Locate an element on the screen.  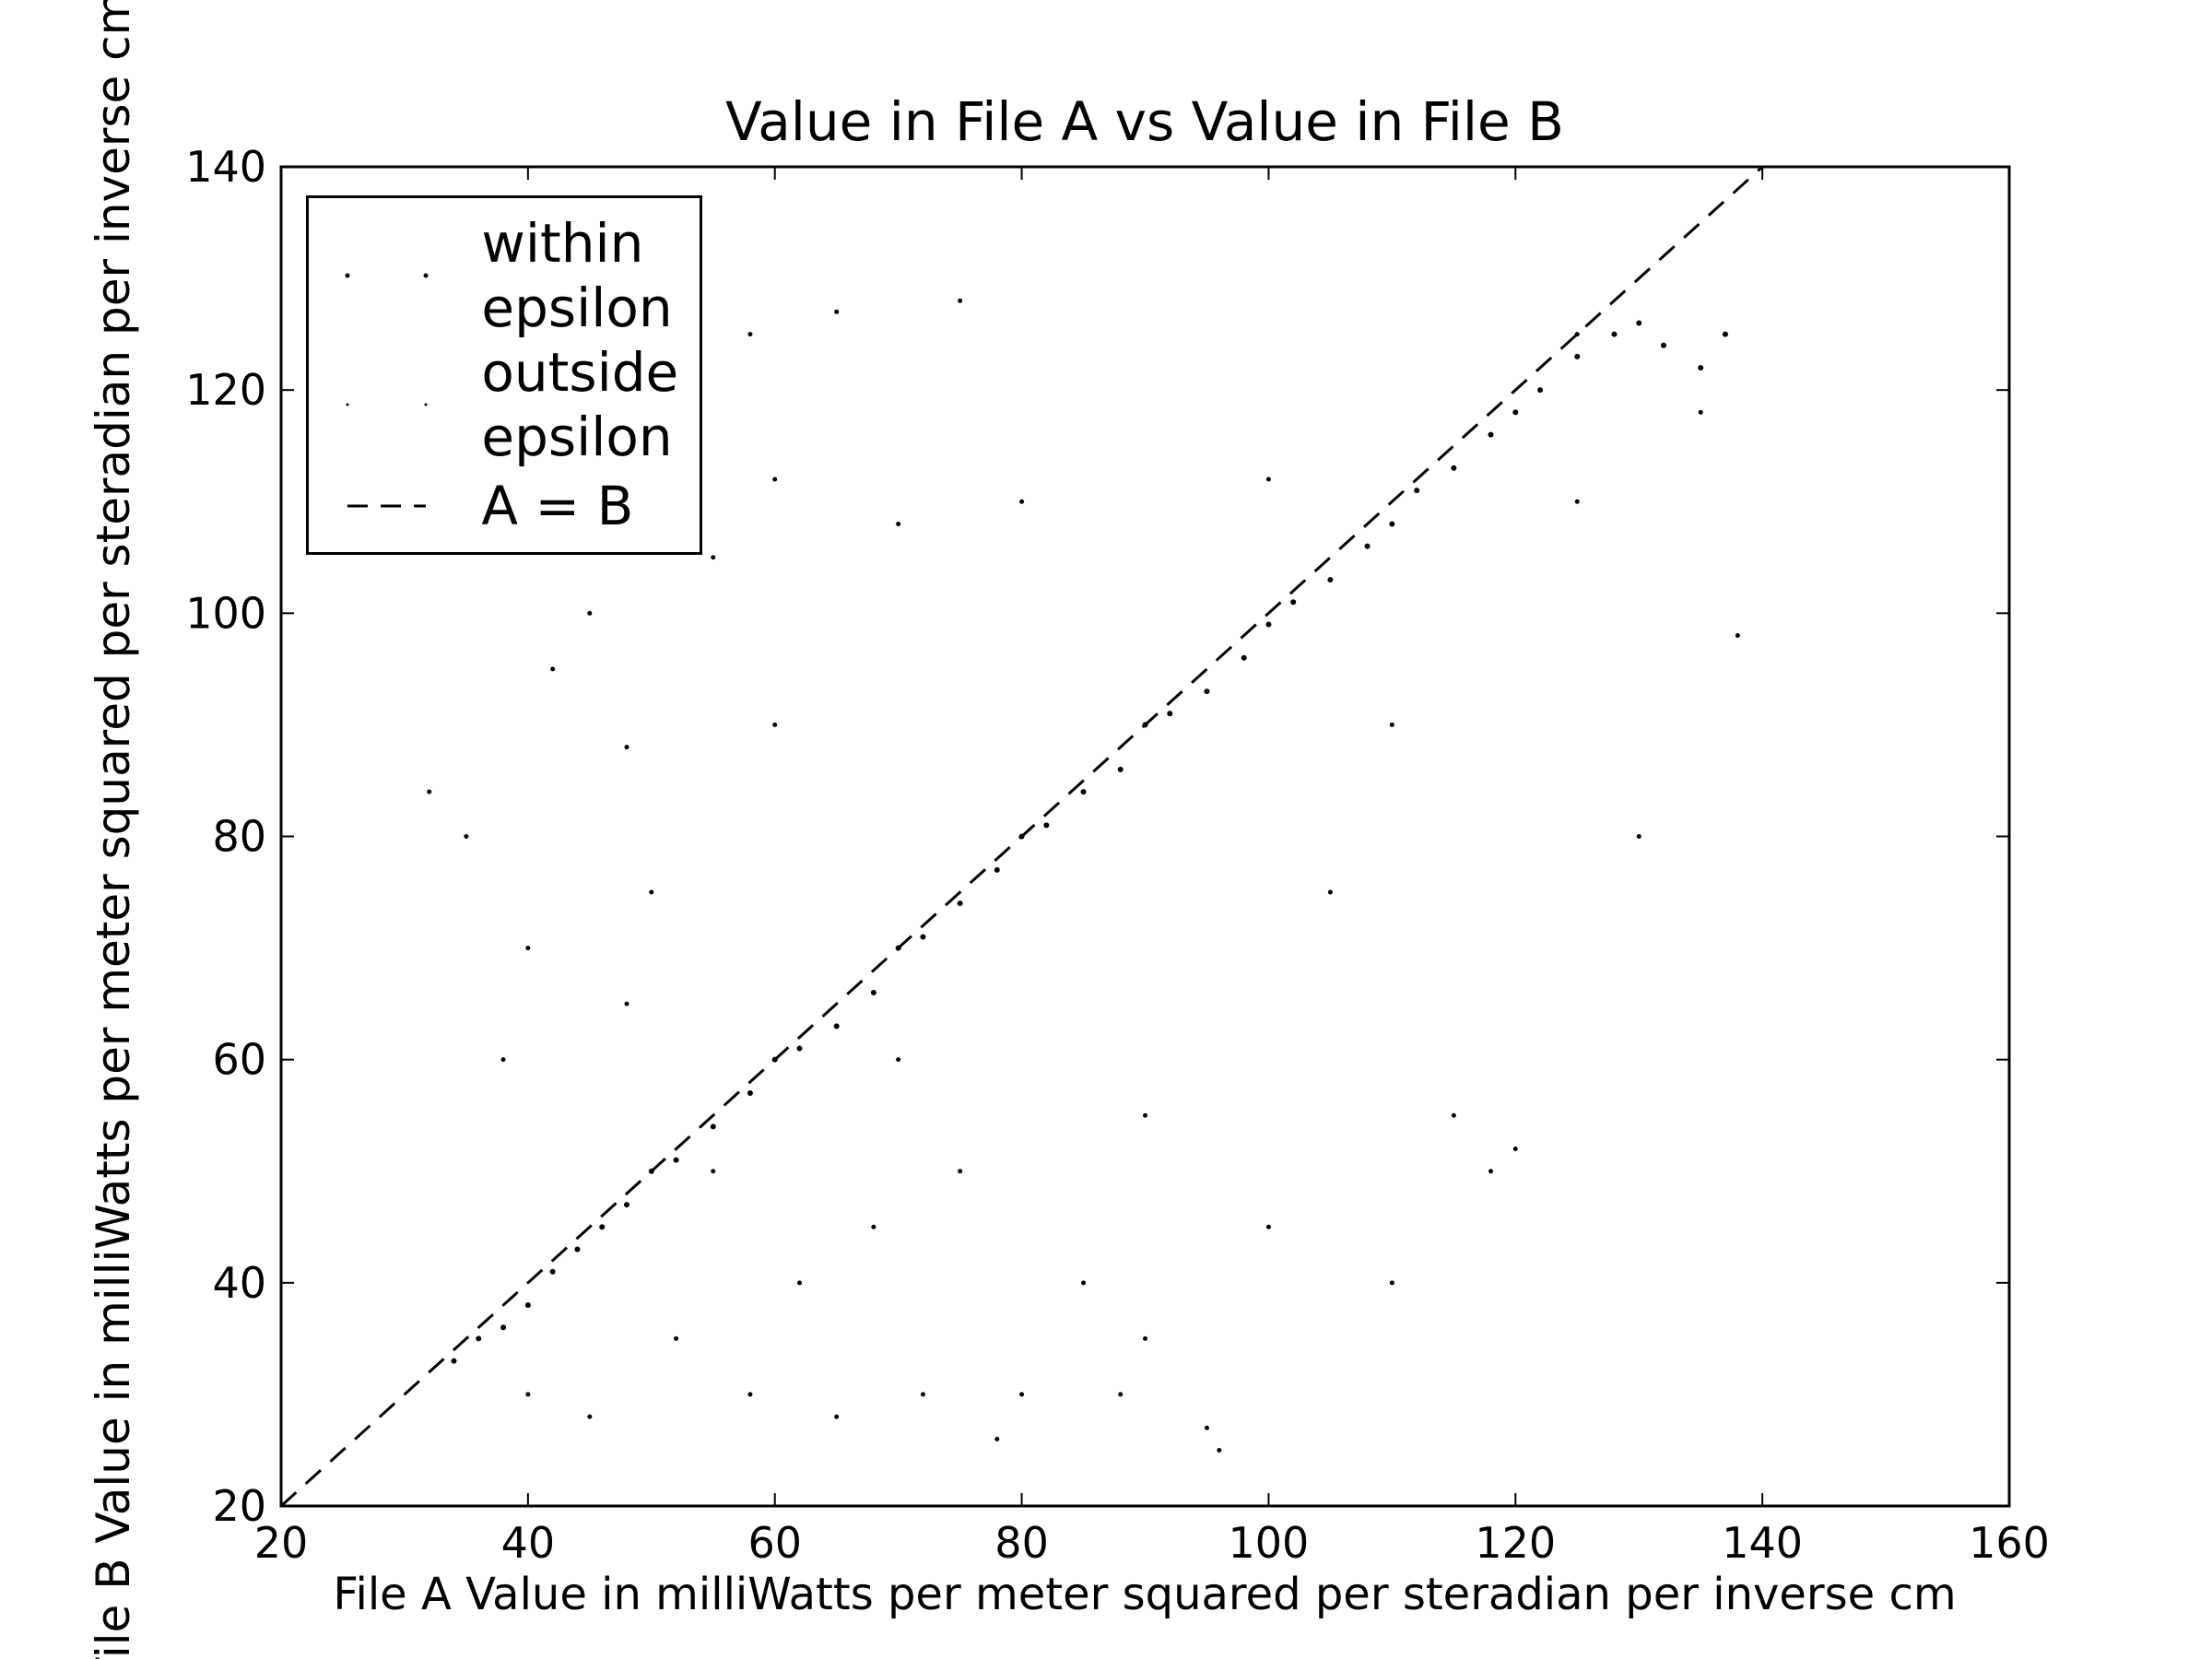
x-tick-label: 20 is located at coordinates (281, 1543).